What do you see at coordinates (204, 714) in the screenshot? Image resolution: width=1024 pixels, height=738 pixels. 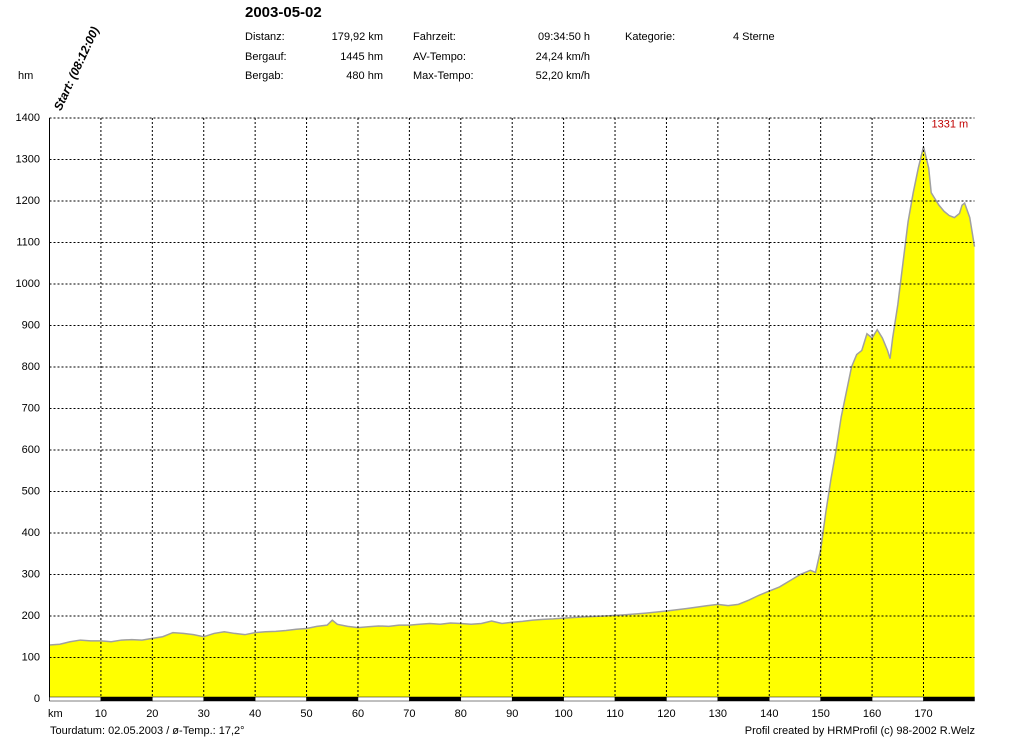 I see `x-tick-label: 30` at bounding box center [204, 714].